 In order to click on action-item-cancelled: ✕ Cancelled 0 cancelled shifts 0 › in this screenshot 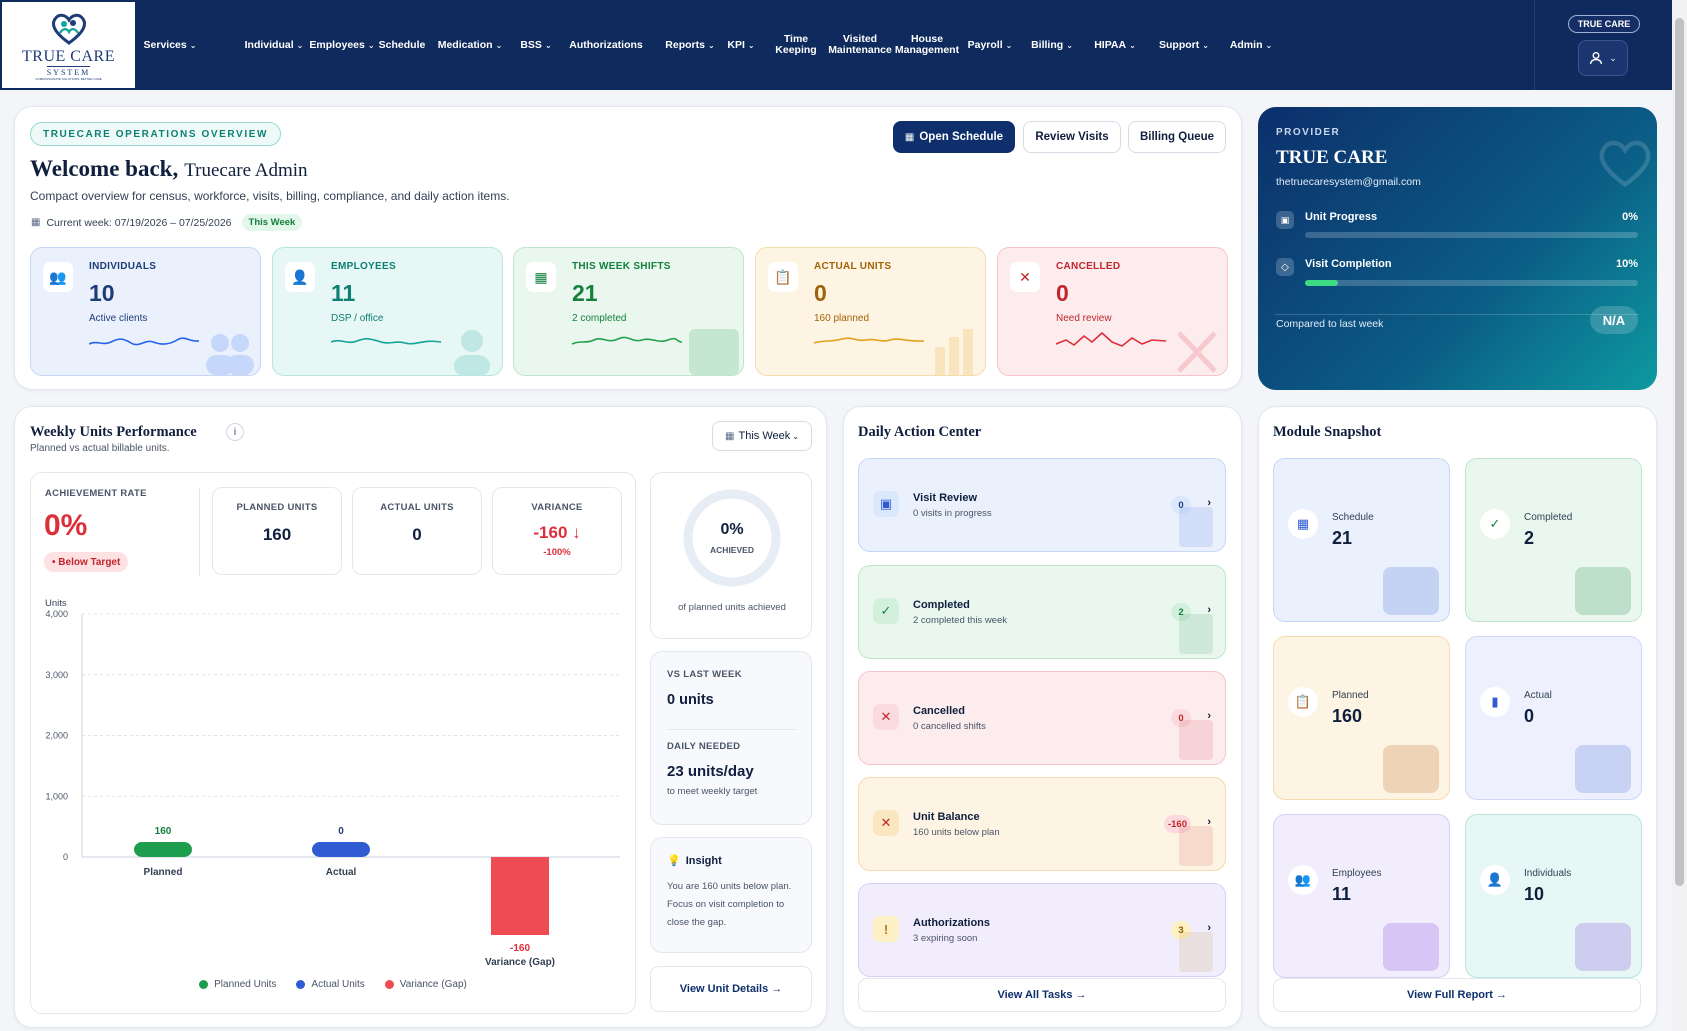, I will do `click(1042, 718)`.